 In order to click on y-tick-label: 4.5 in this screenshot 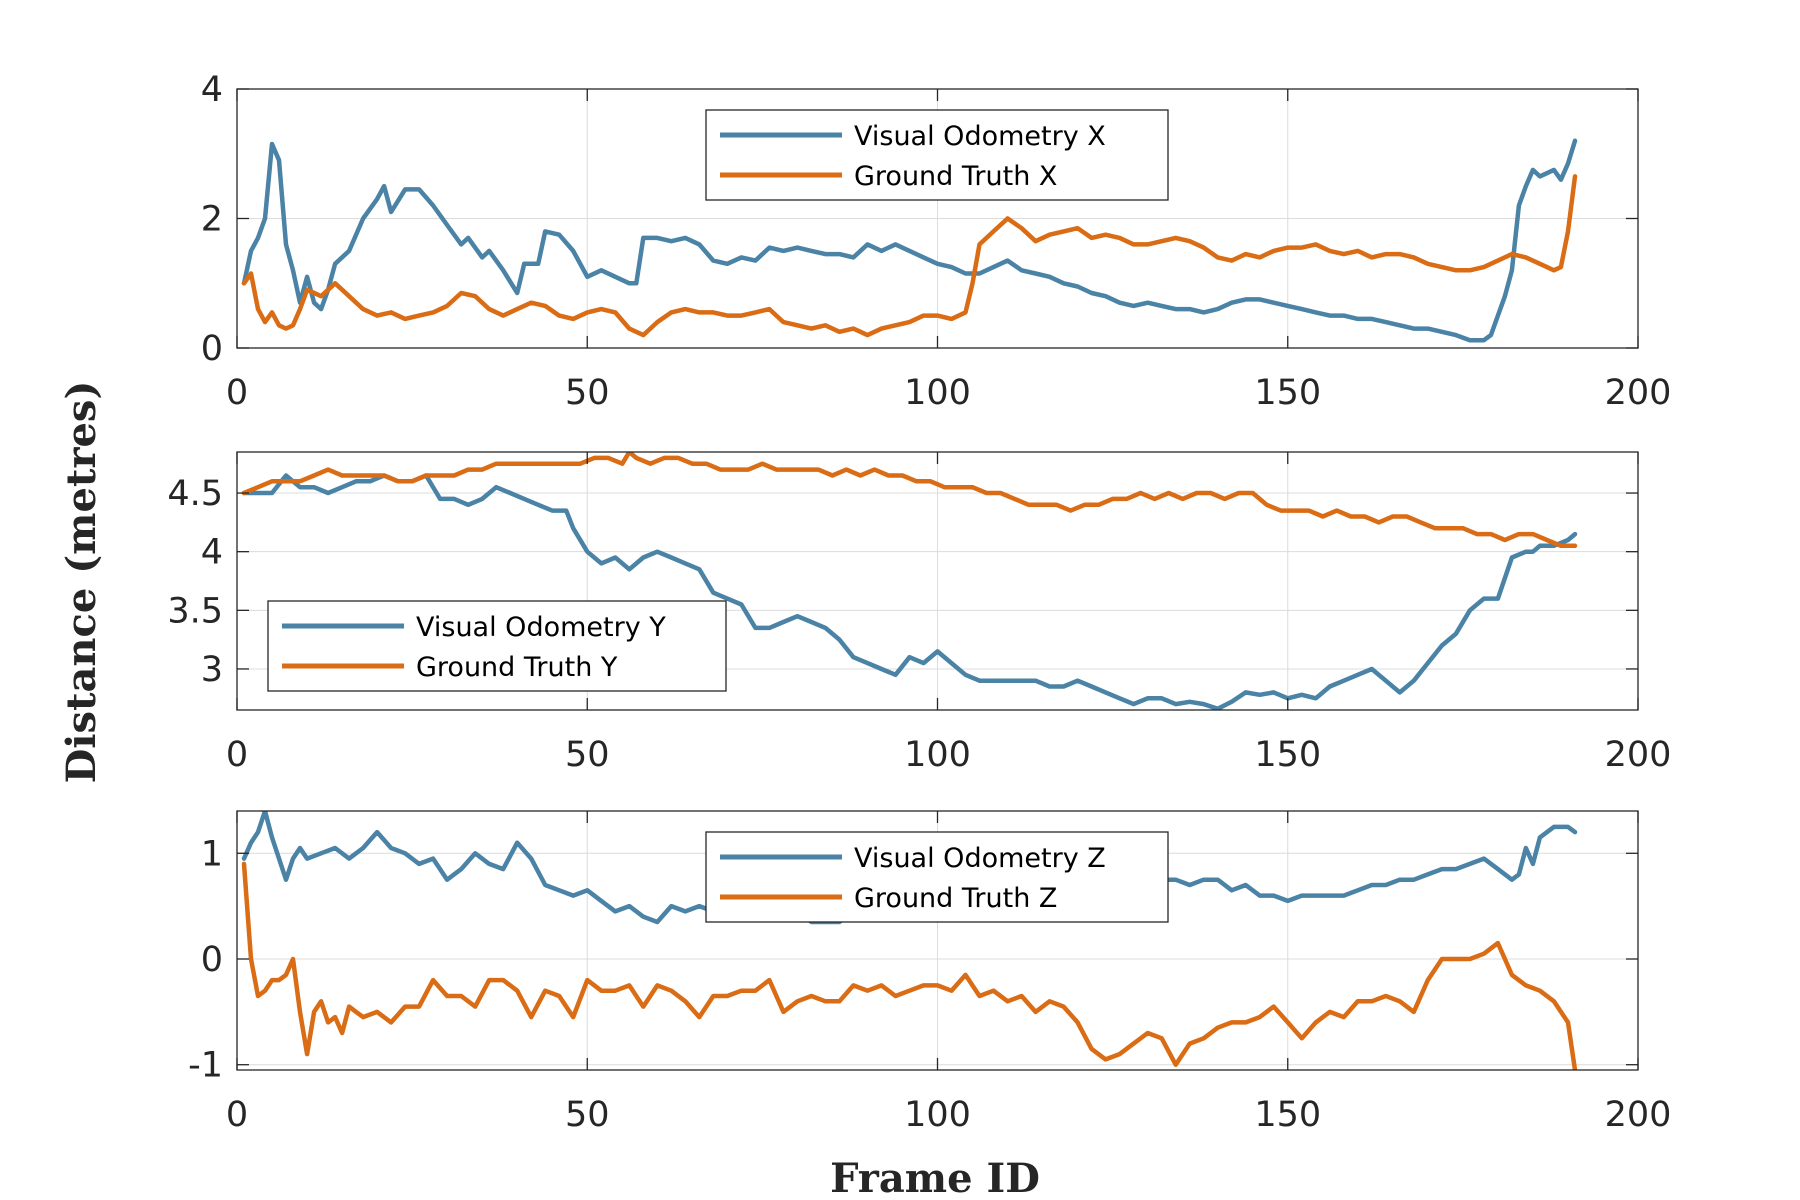, I will do `click(195, 494)`.